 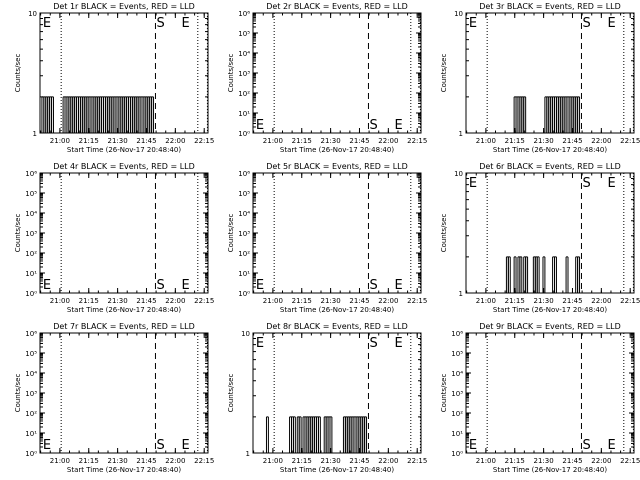 What do you see at coordinates (124, 6) in the screenshot?
I see `chart-title: Det 1r BLACK = Events, RED = LLD` at bounding box center [124, 6].